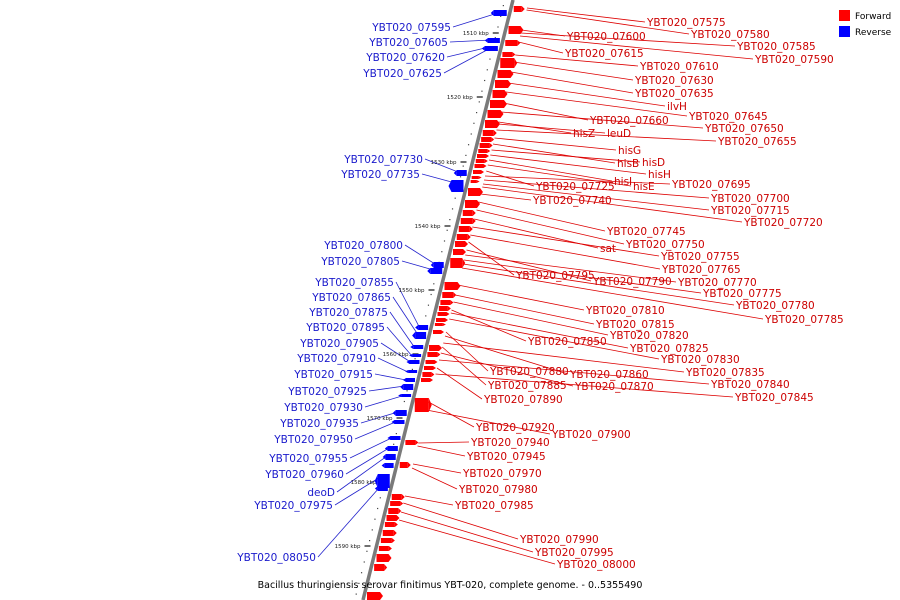 Image resolution: width=900 pixels, height=600 pixels. What do you see at coordinates (313, 440) in the screenshot?
I see `gene-label: YBT020_07950` at bounding box center [313, 440].